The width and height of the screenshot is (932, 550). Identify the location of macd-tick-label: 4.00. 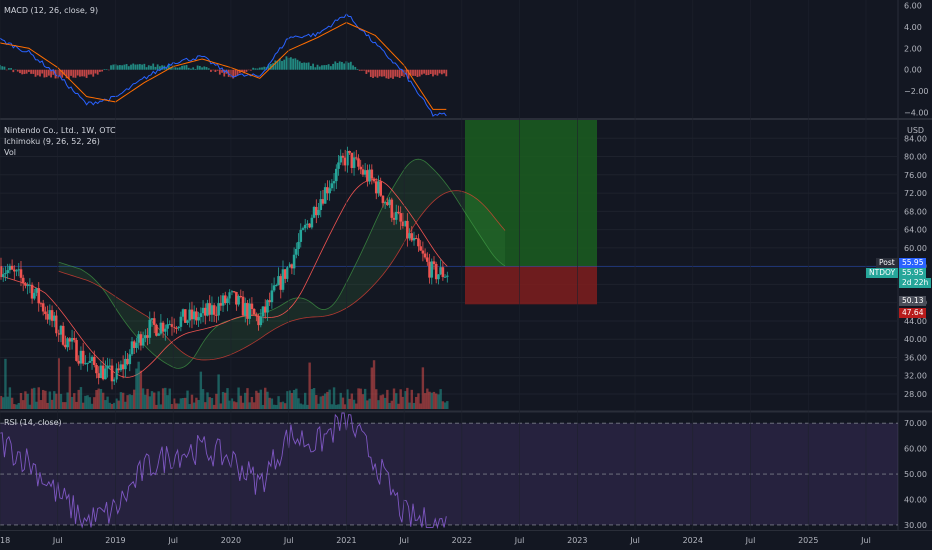
(913, 27).